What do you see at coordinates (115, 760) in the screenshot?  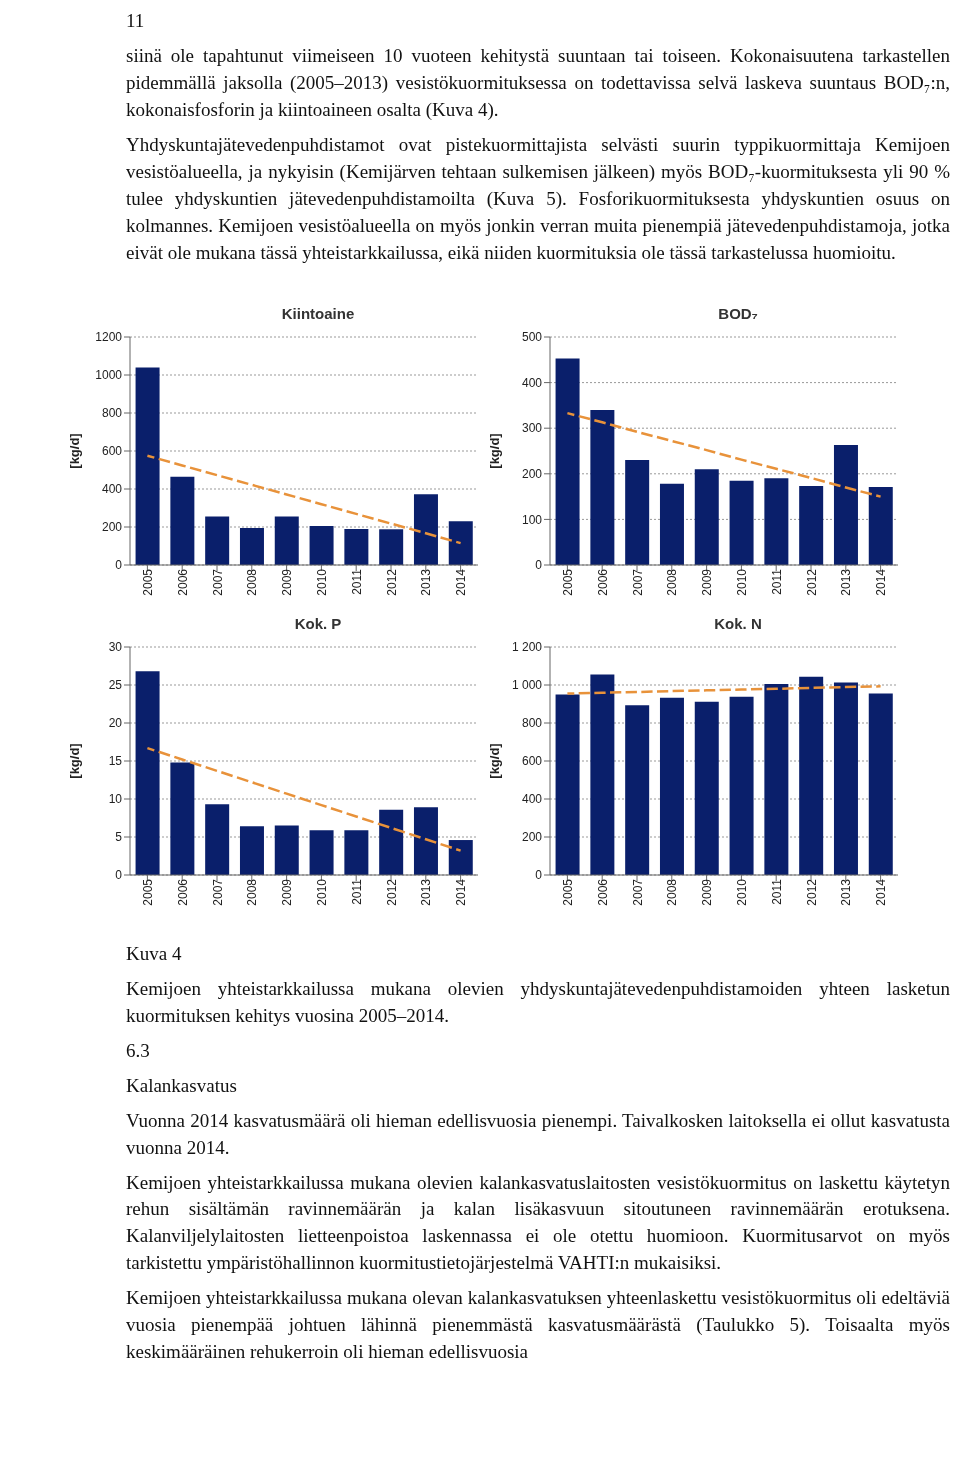 I see `y-tick-label: 15` at bounding box center [115, 760].